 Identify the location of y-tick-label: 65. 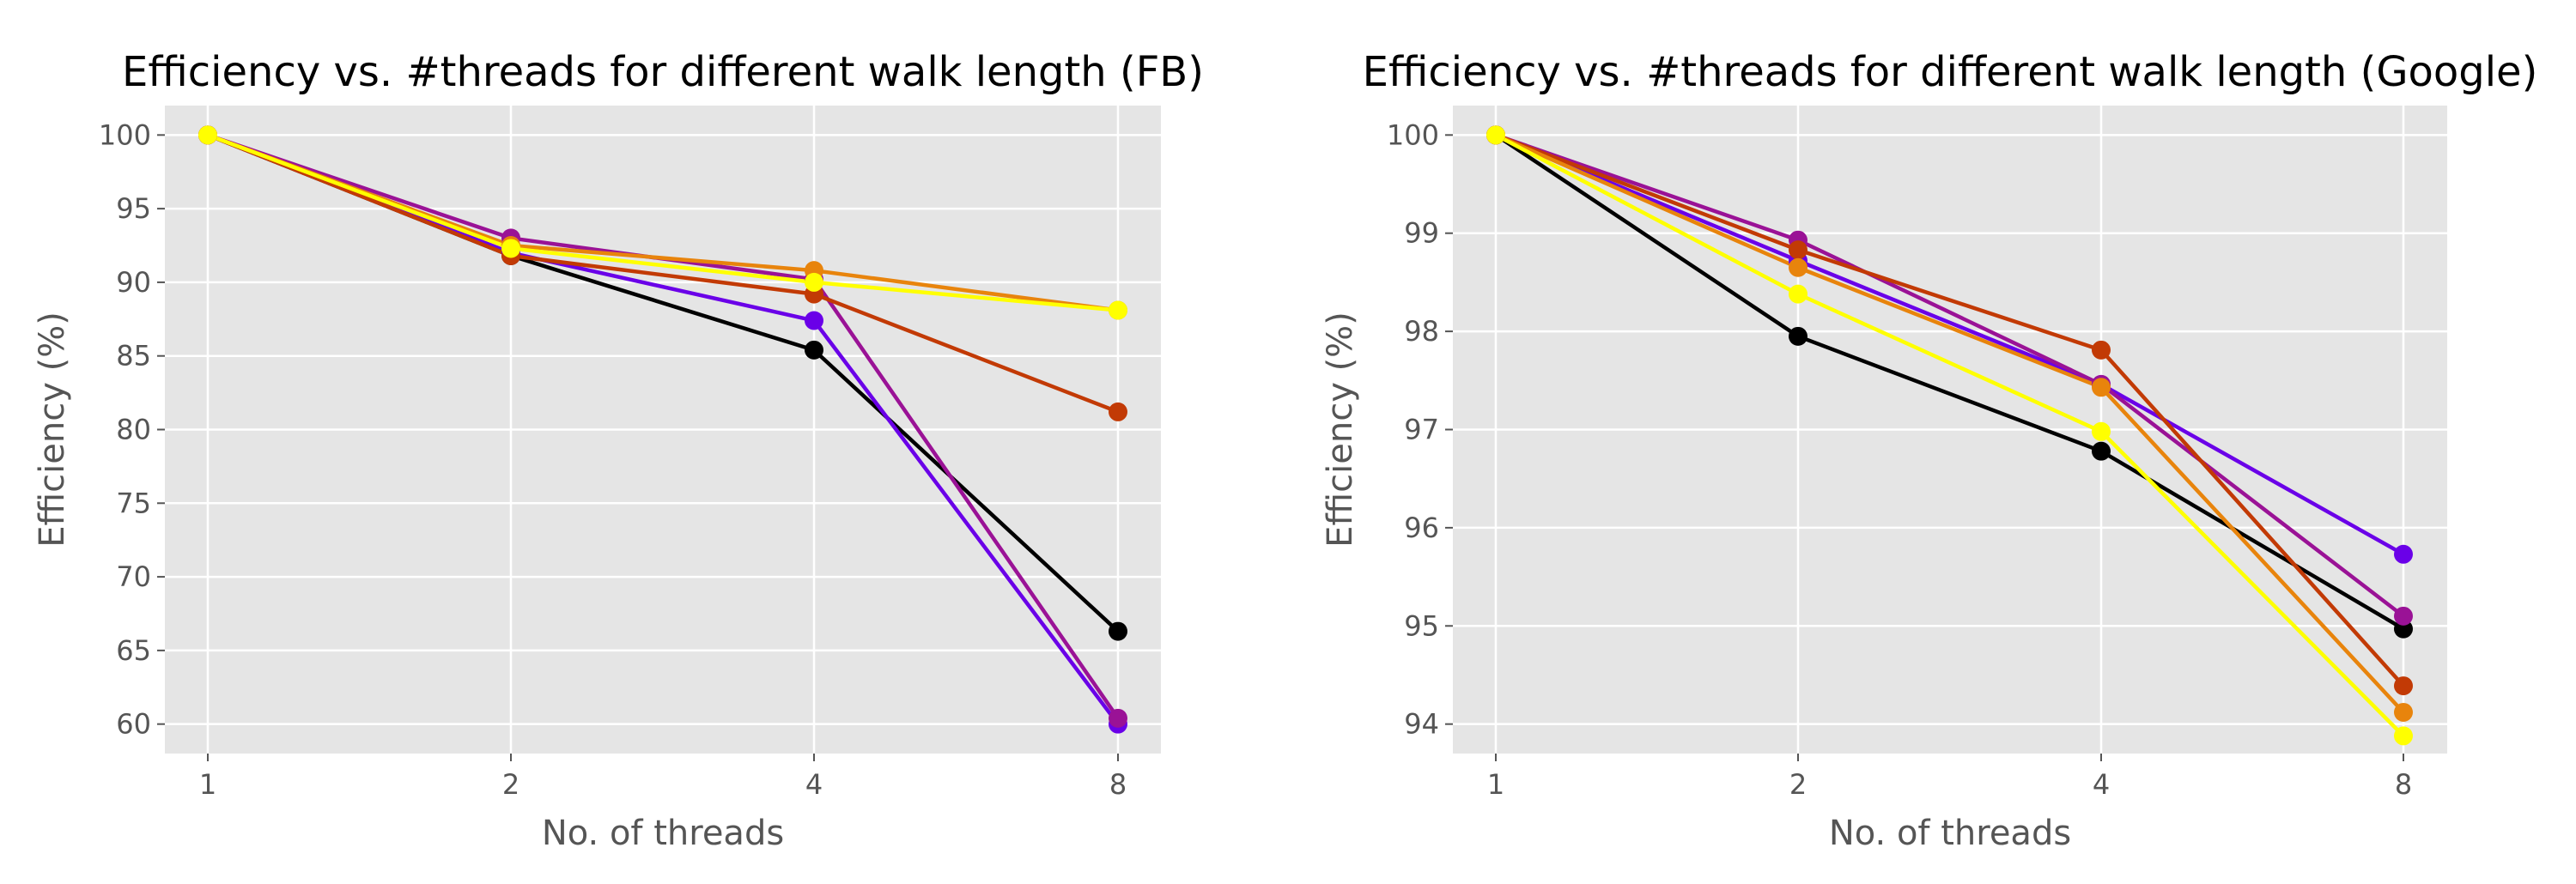
(133, 651).